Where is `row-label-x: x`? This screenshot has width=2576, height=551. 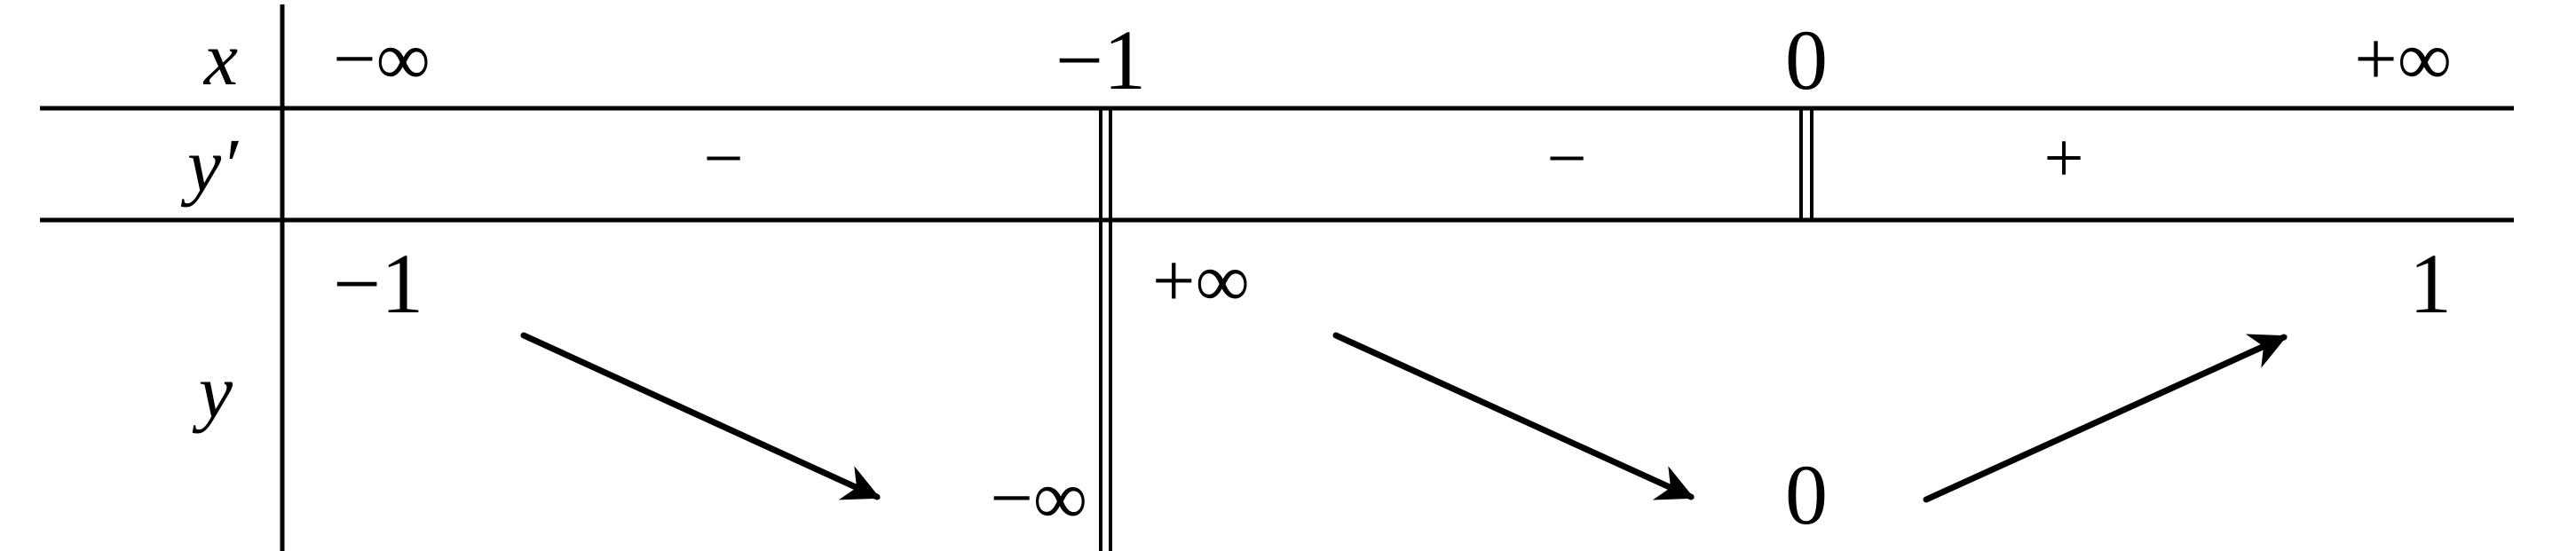
row-label-x: x is located at coordinates (220, 59).